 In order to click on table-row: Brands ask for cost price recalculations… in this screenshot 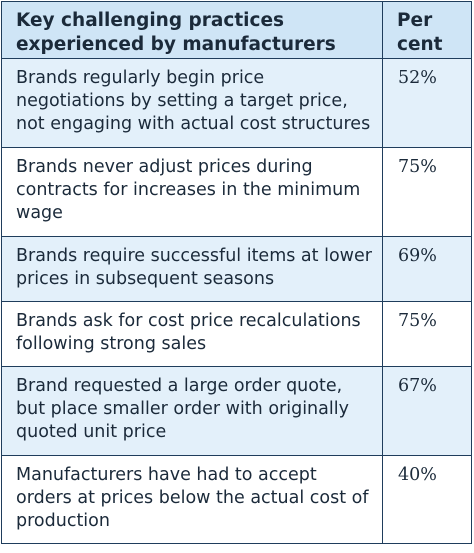, I will do `click(236, 334)`.